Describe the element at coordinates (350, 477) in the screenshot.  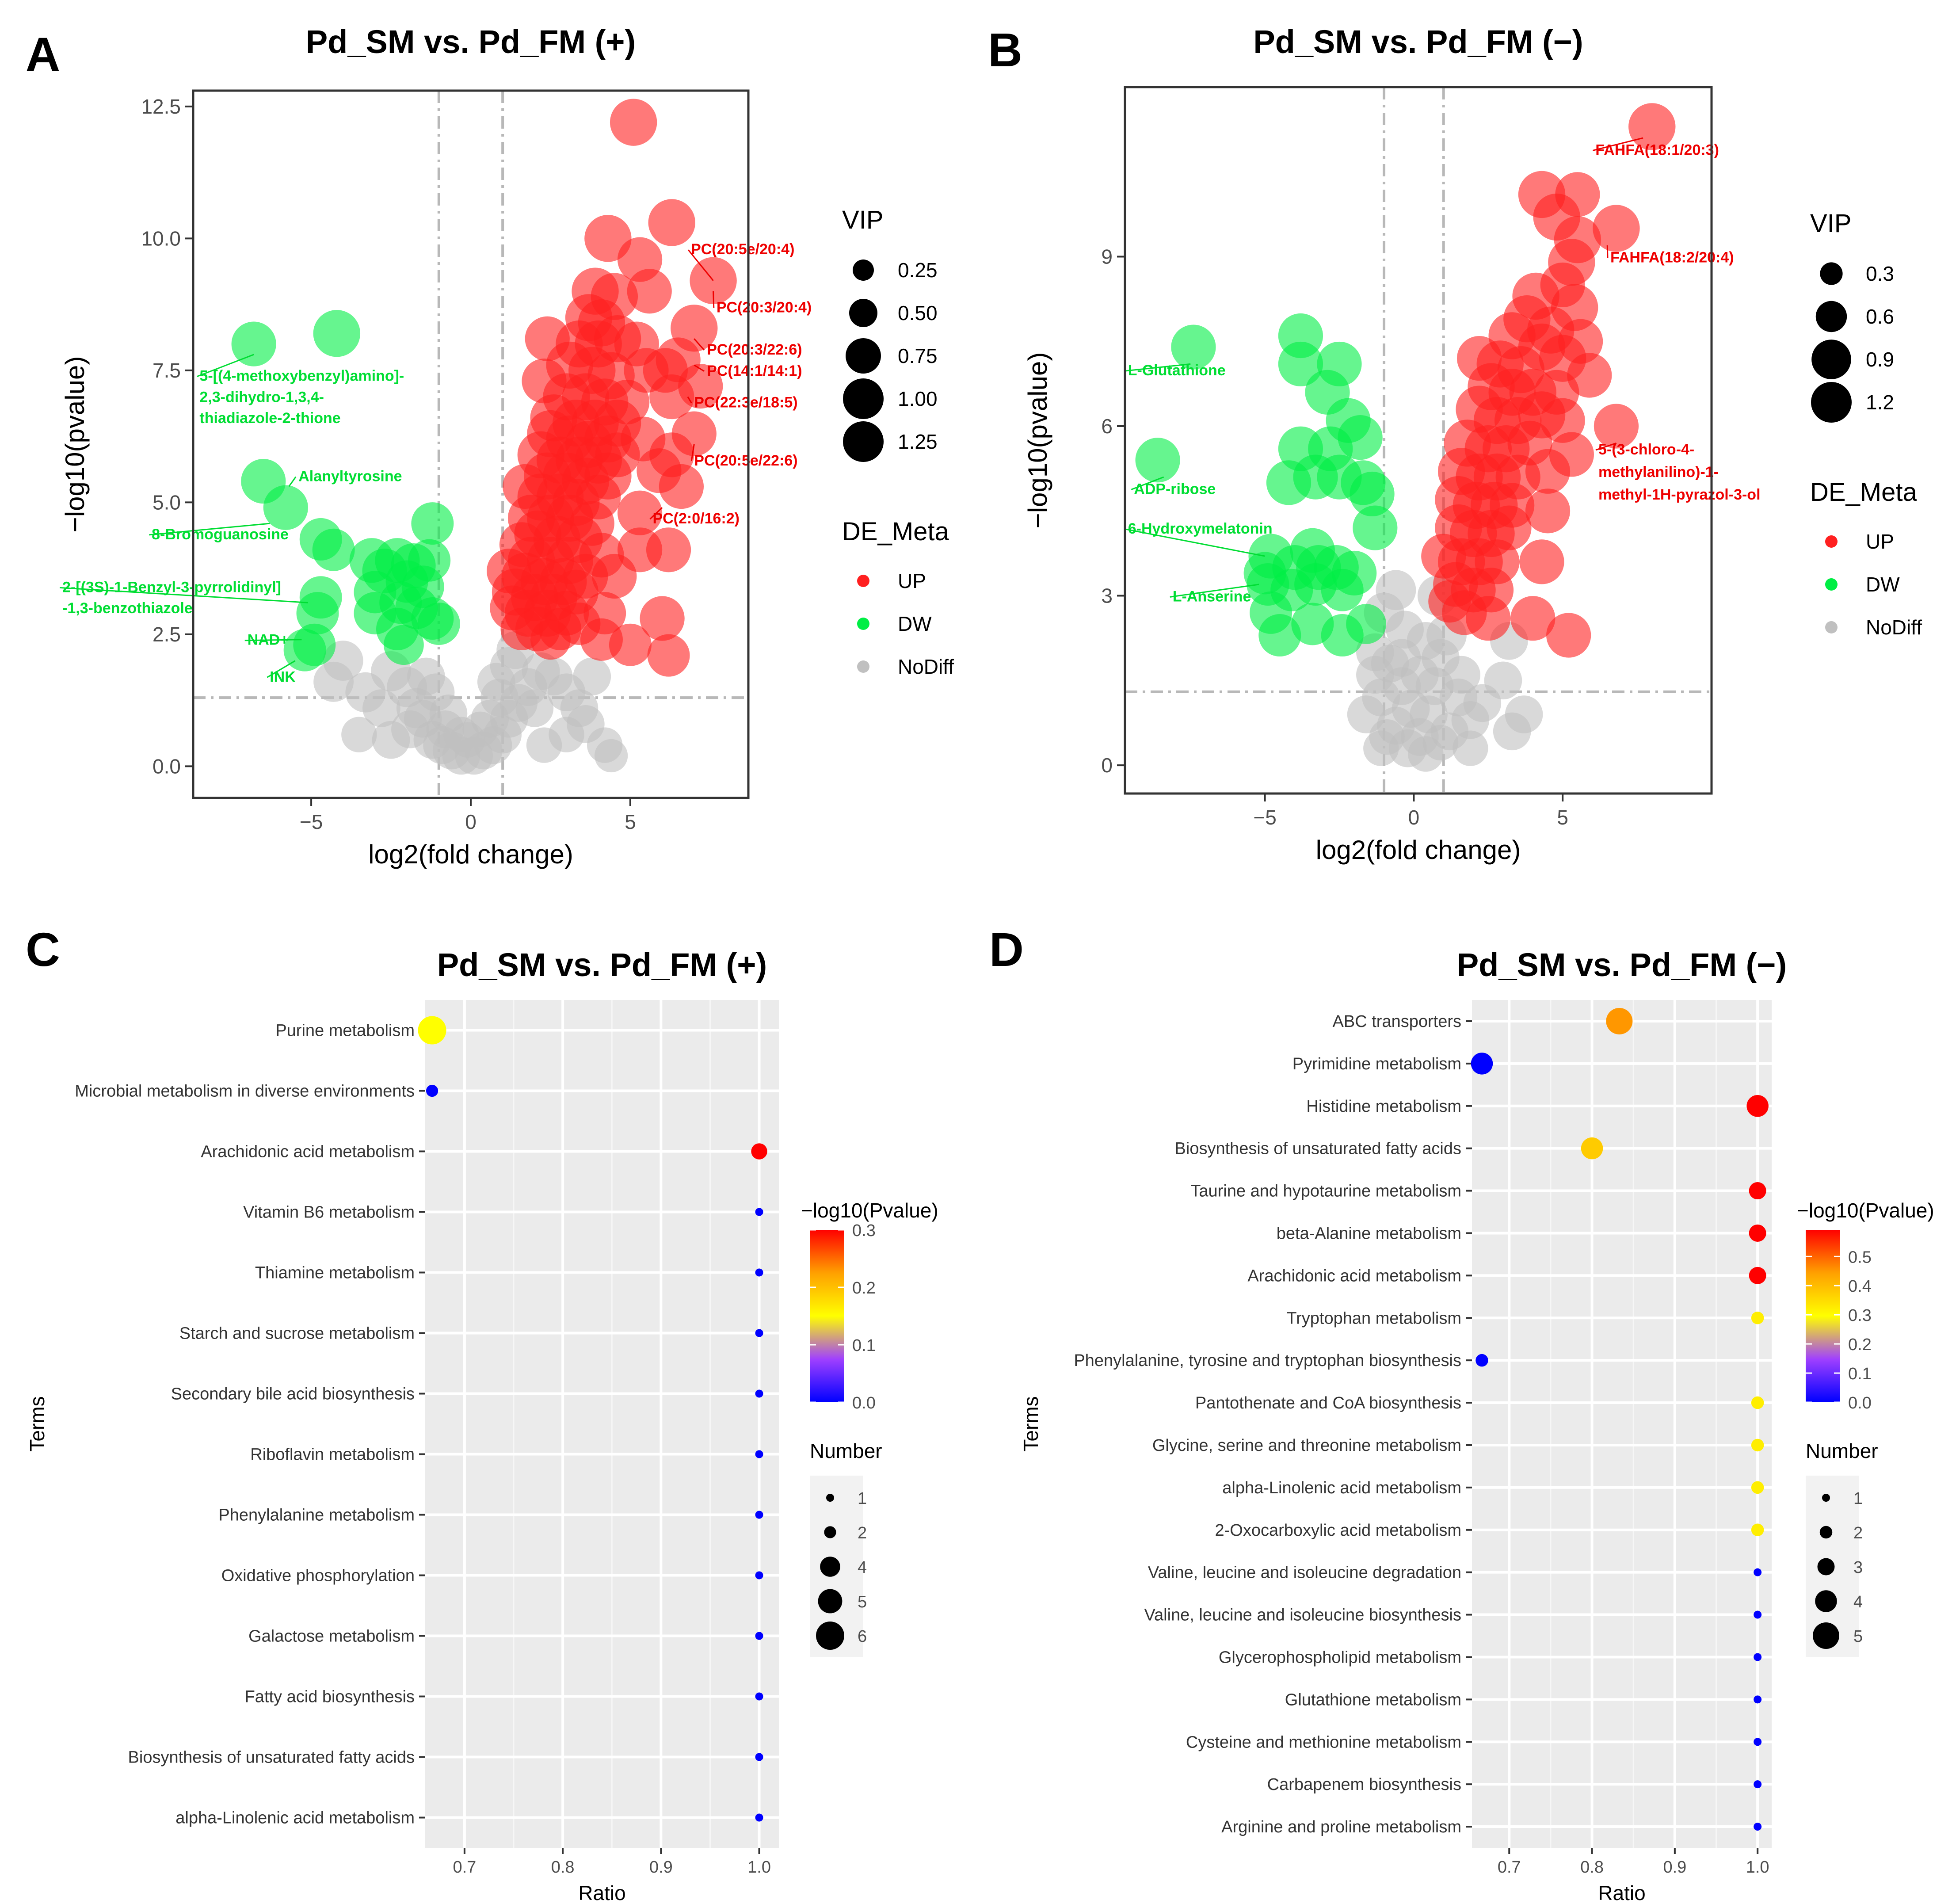
I see `annotation-label: Alanyltyrosine` at that location.